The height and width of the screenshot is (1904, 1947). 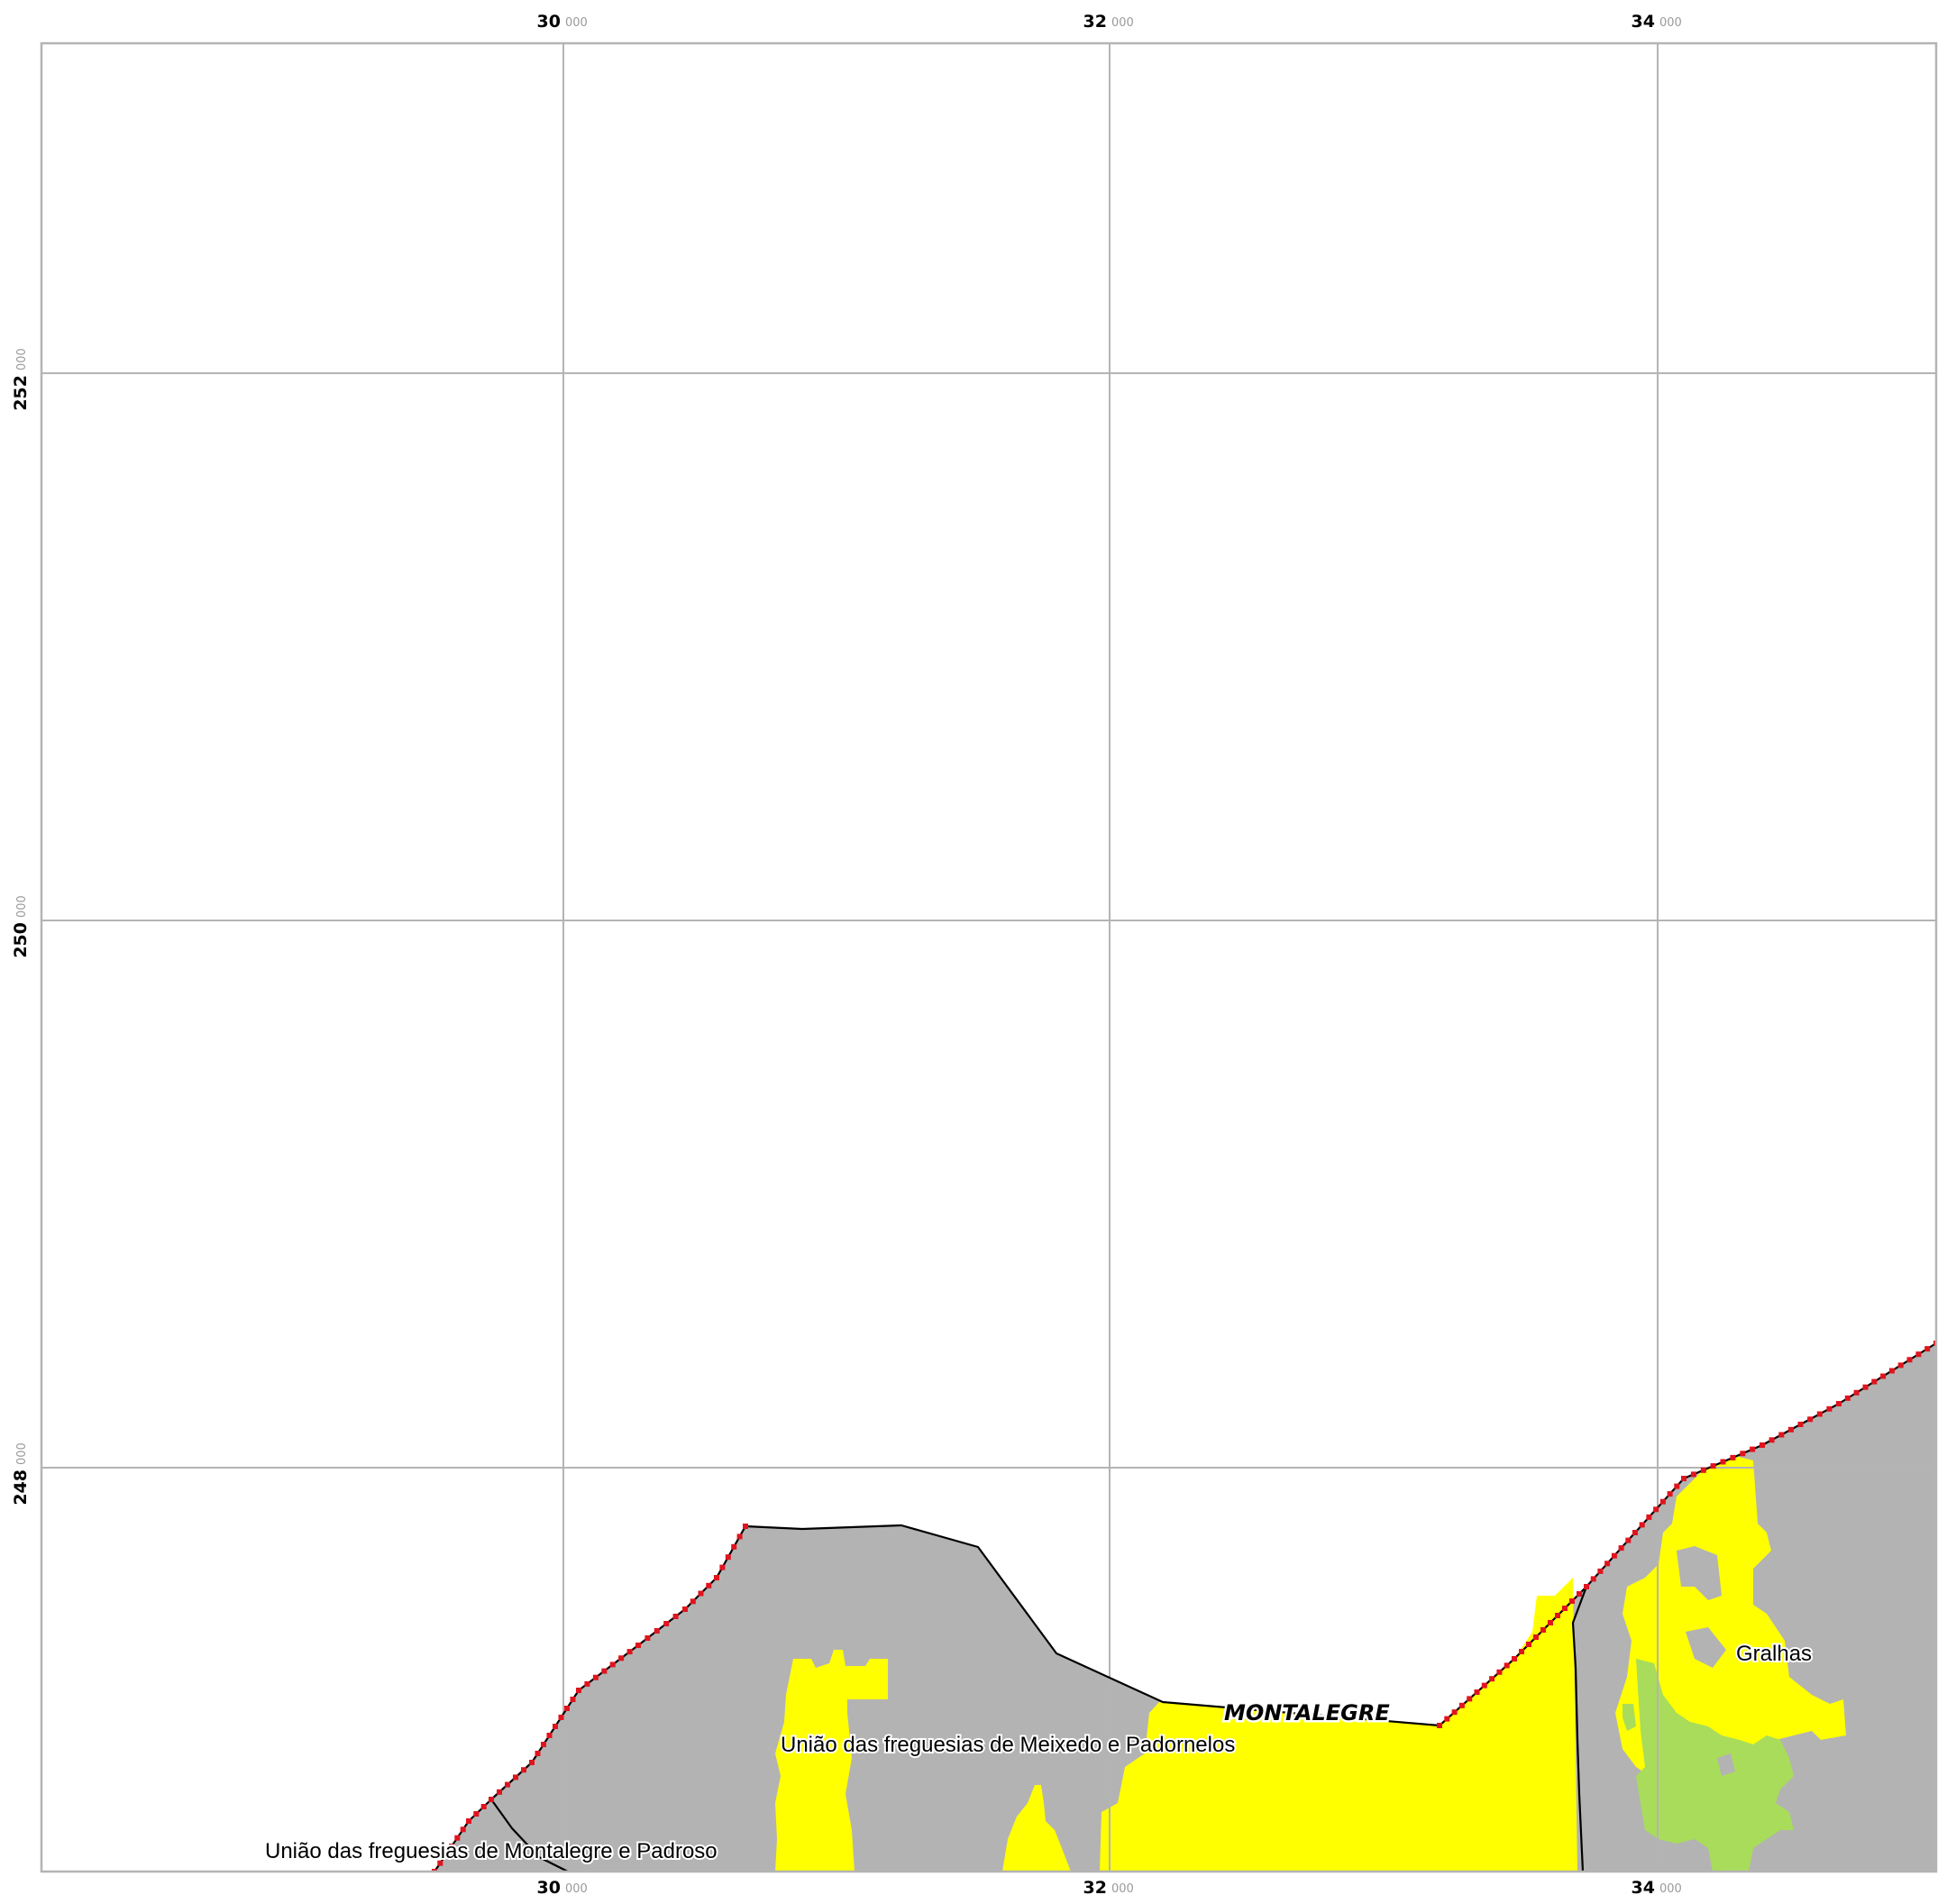 I want to click on y-tick-250-major: 250, so click(x=21, y=940).